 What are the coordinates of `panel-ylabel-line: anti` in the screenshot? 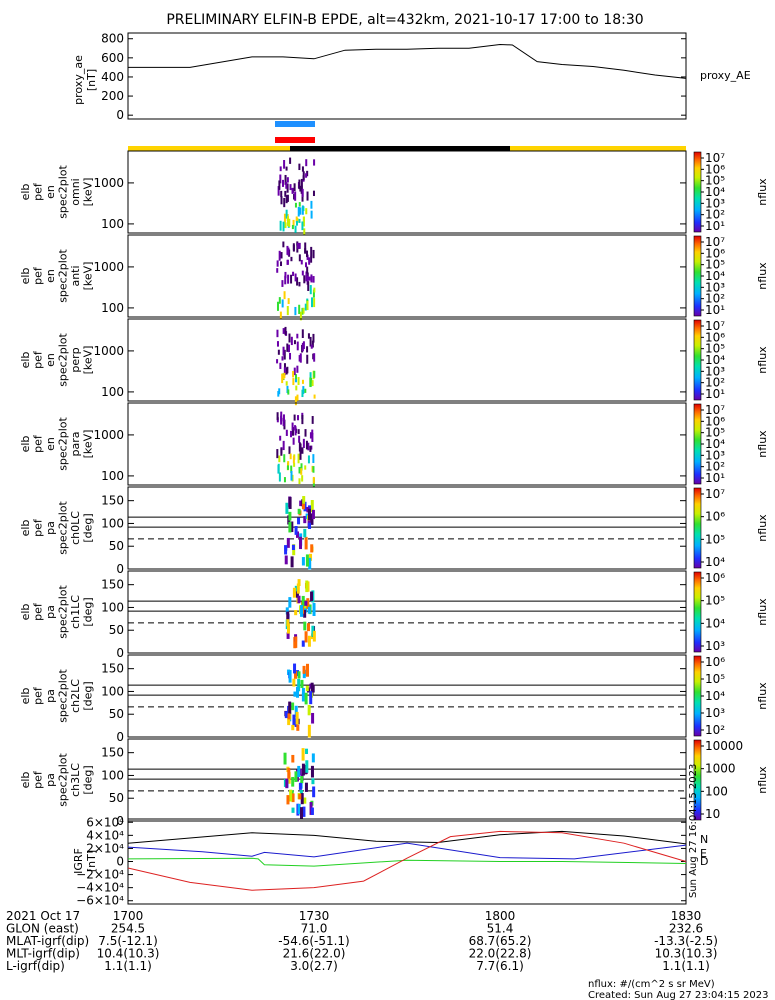 It's located at (75, 275).